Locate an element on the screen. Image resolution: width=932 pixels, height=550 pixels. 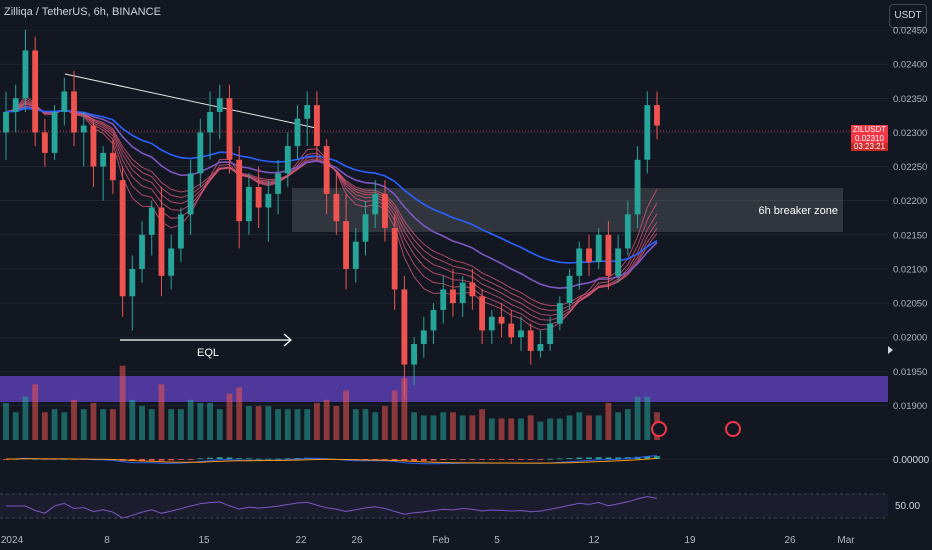
eql-label: EQL is located at coordinates (208, 353).